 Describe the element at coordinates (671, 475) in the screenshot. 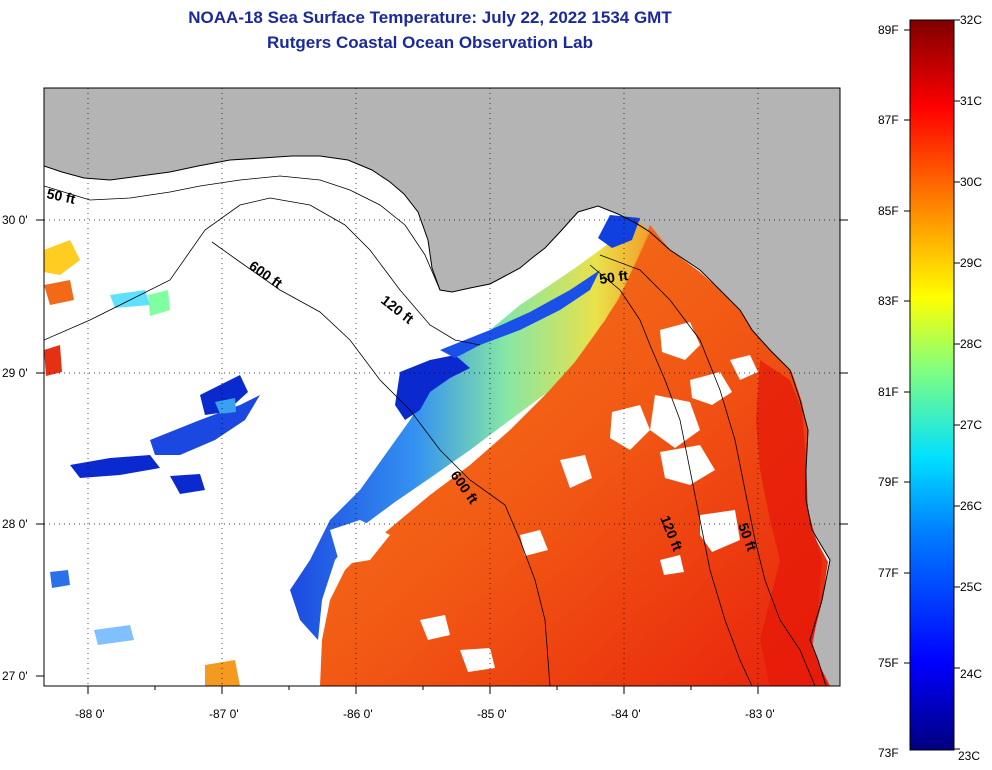

I see `contour-120ft-east` at that location.